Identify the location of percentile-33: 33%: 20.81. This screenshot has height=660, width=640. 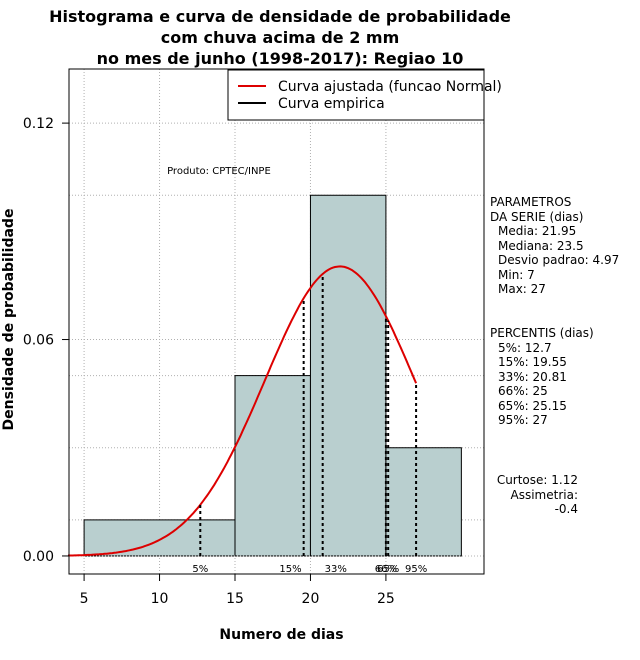
(532, 376).